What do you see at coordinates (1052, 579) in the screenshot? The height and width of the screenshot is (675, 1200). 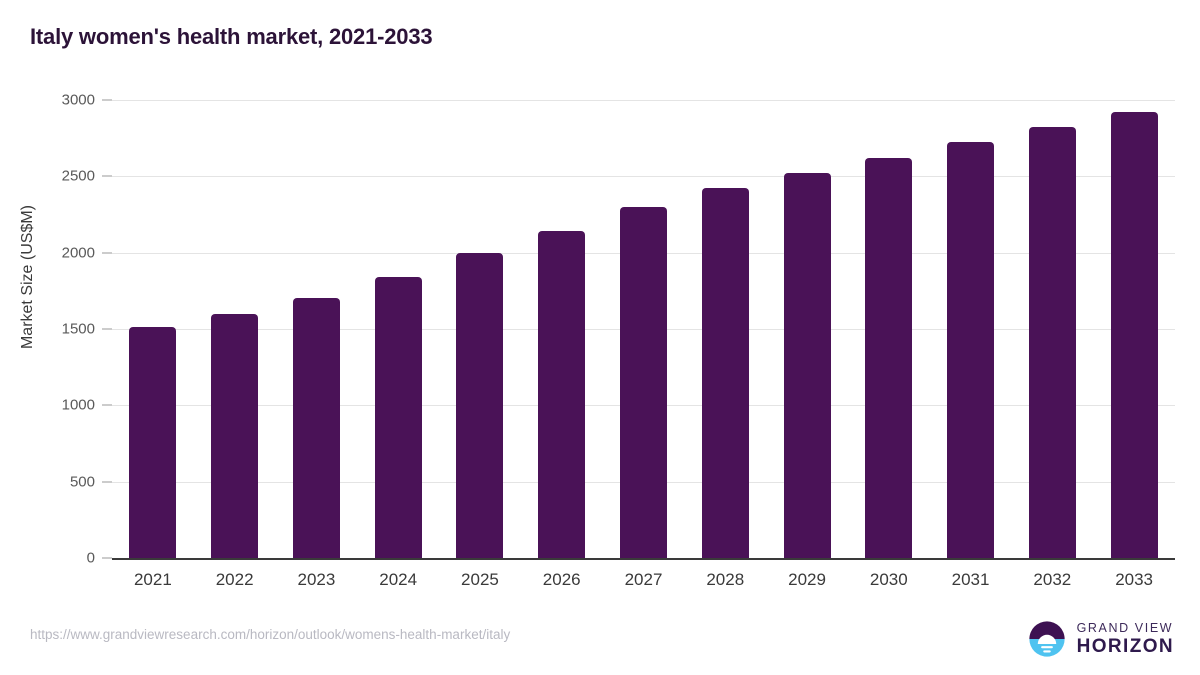 I see `x-tick-label: 2032` at bounding box center [1052, 579].